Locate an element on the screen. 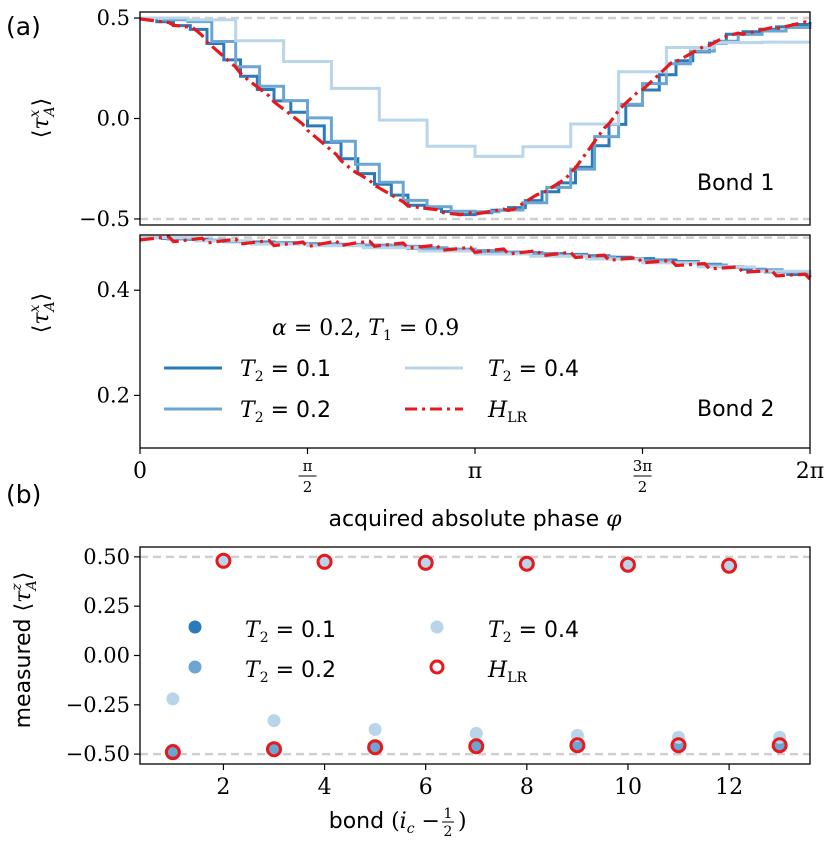 Image resolution: width=831 pixels, height=841 pixels. xtick-label: 6 is located at coordinates (426, 787).